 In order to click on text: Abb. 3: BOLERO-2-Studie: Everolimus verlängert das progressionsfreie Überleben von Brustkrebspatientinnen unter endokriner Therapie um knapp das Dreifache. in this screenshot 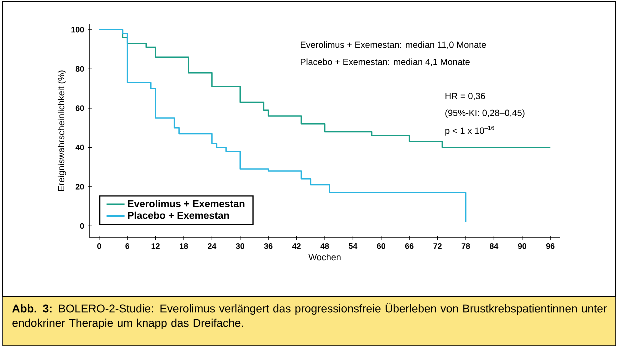, I will do `click(309, 316)`.